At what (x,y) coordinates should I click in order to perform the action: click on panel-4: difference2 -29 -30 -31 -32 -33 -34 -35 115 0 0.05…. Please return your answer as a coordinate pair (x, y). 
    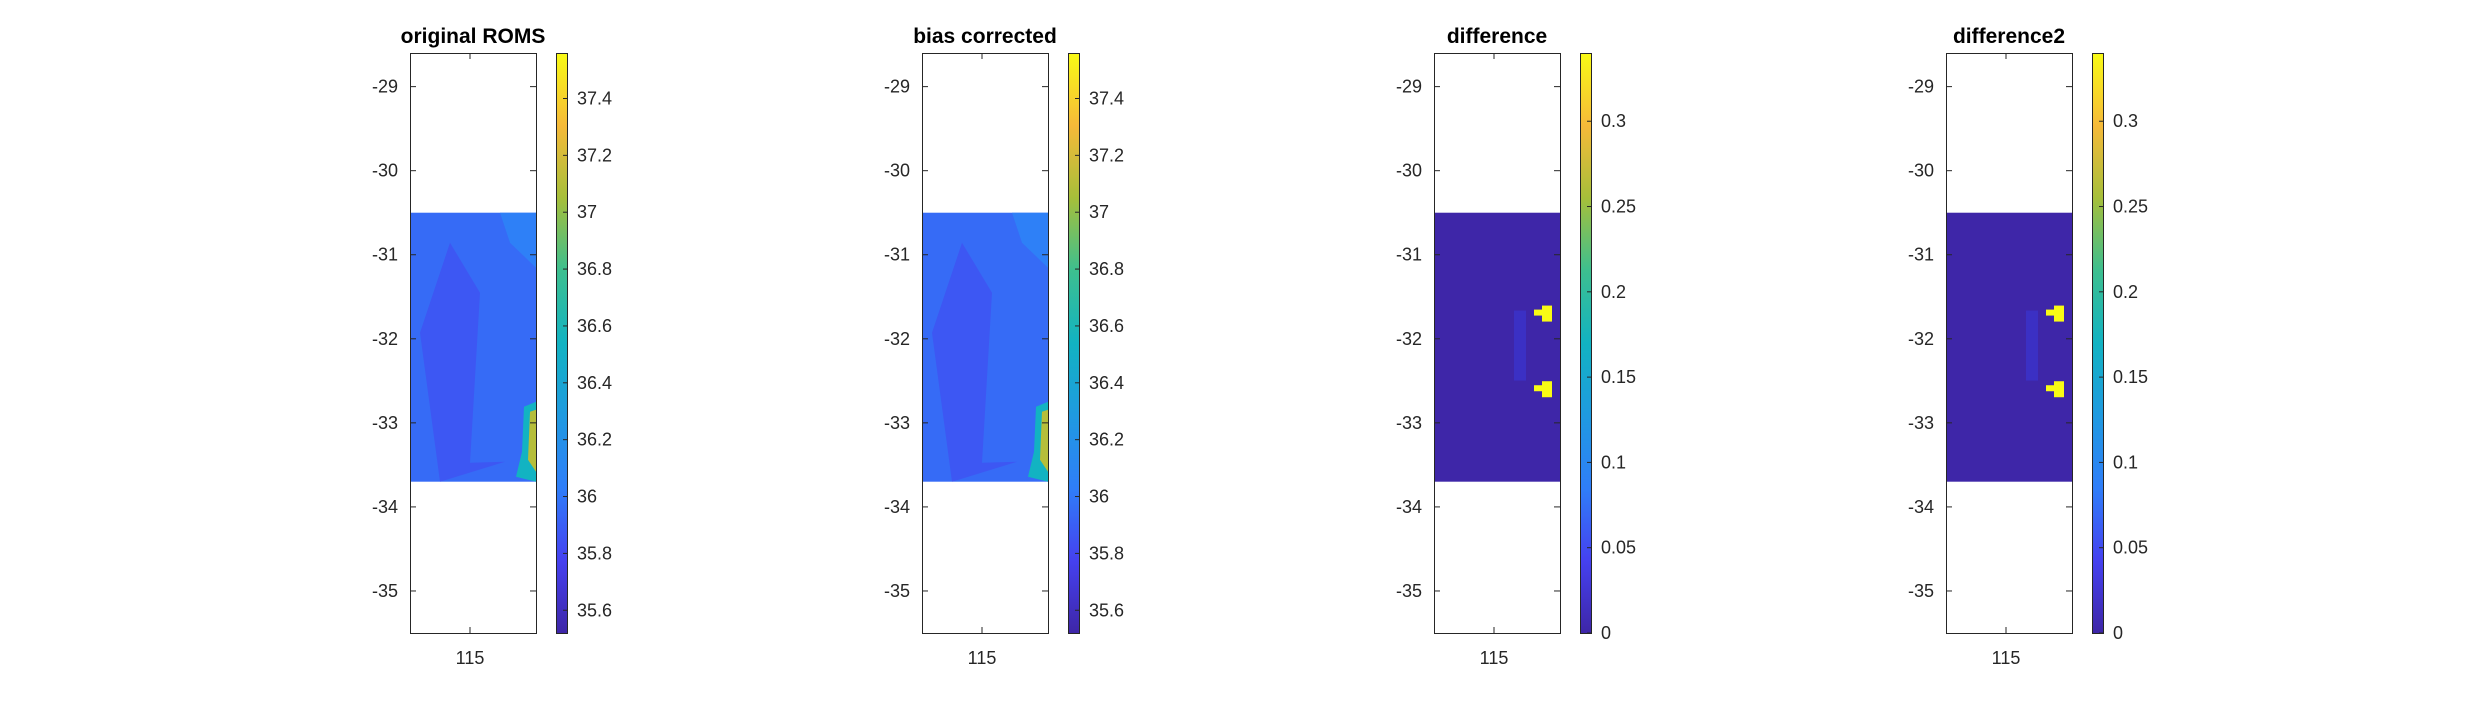
    Looking at the image, I should click on (2028, 346).